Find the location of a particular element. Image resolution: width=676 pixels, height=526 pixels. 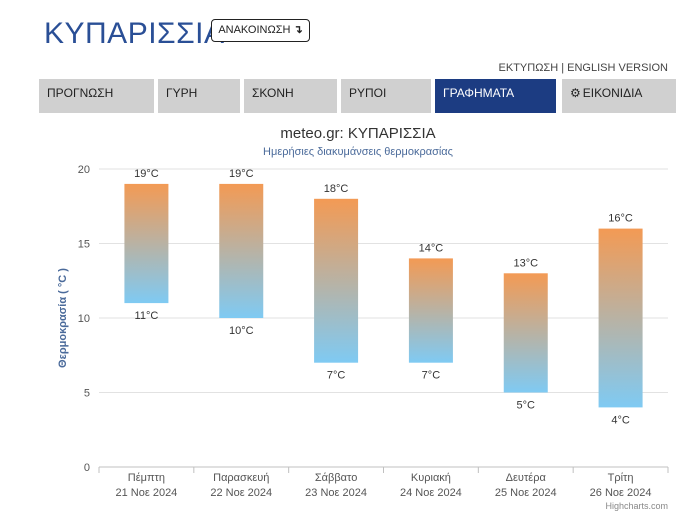

arrow-down-turn-icon: ↴ is located at coordinates (298, 30).